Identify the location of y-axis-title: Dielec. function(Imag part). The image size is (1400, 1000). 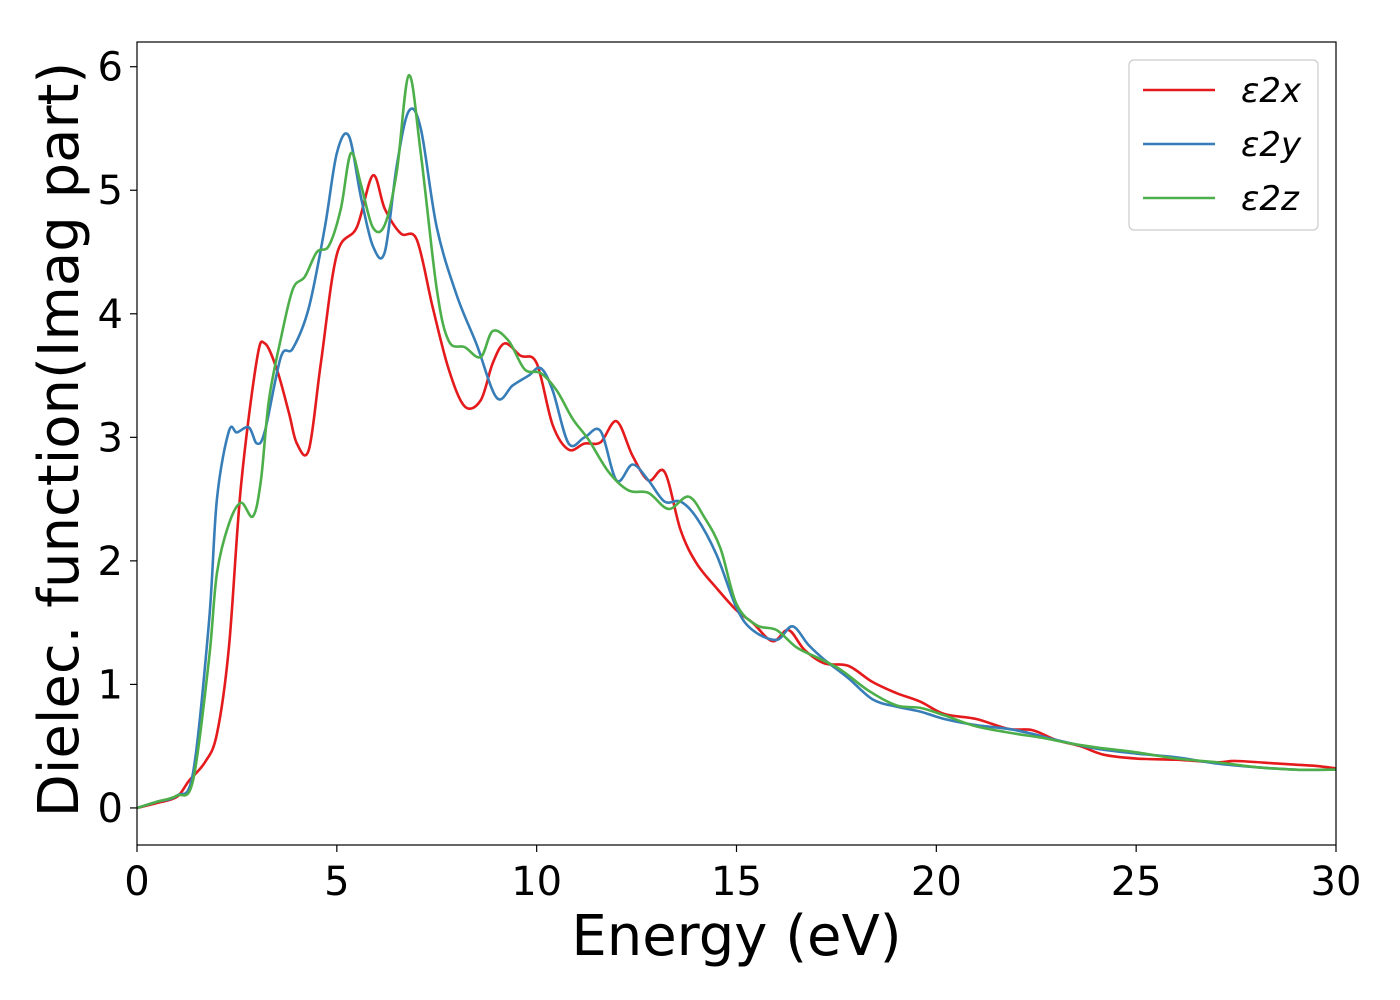
(59, 440).